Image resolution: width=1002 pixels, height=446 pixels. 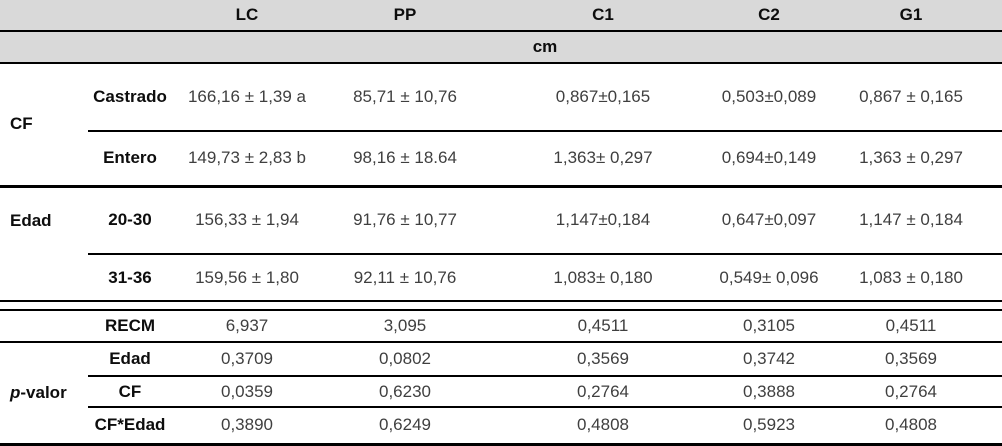 I want to click on divider-gap-row, so click(x=501, y=305).